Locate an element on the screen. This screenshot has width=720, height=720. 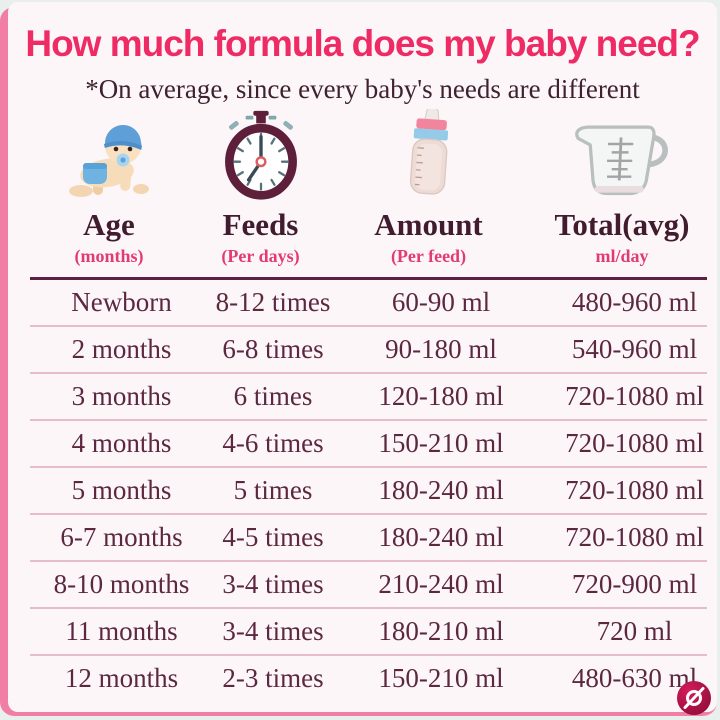
cell-age: Newborn is located at coordinates (121, 302).